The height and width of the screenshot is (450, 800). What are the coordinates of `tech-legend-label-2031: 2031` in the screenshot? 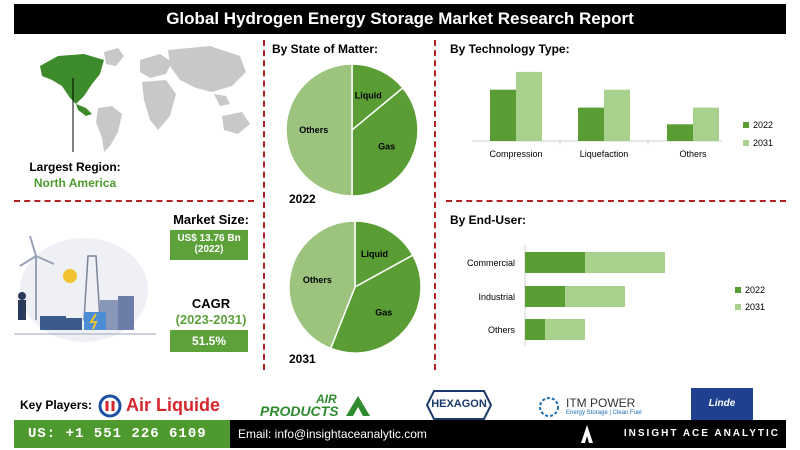 It's located at (763, 143).